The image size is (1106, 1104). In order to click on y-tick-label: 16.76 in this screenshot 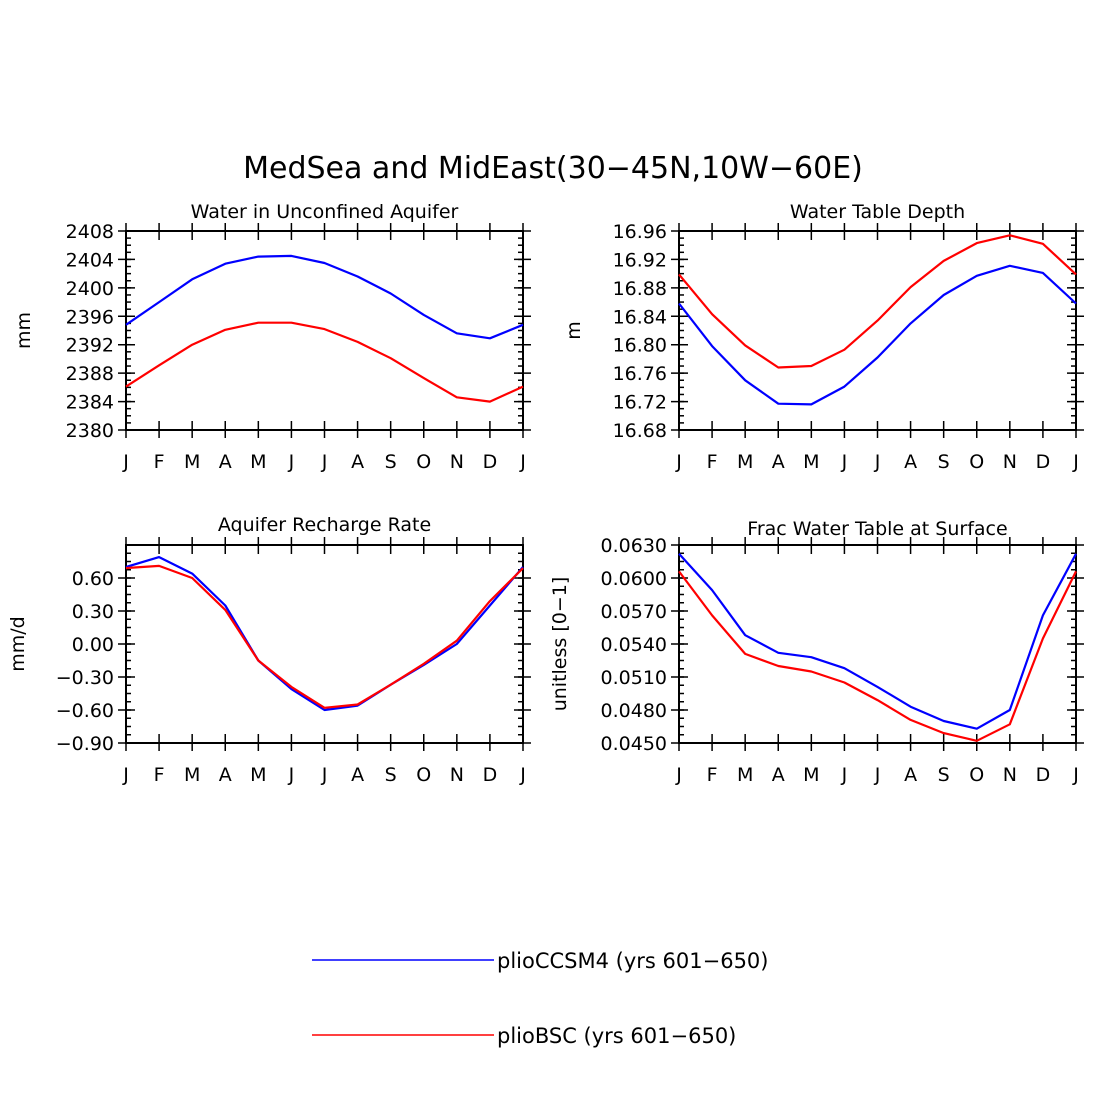, I will do `click(640, 374)`.